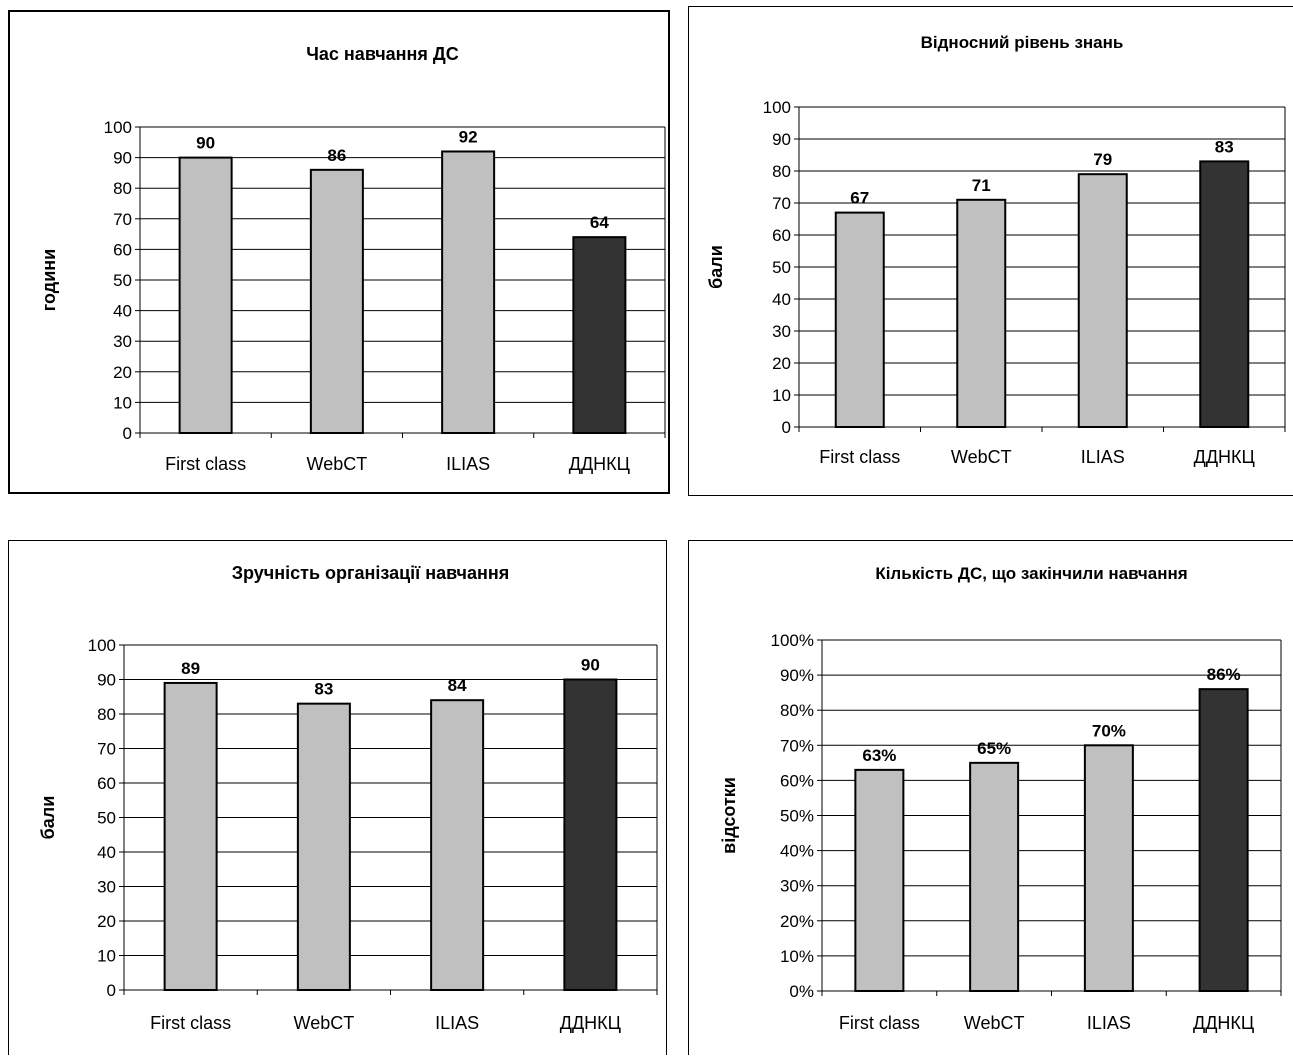 The height and width of the screenshot is (1056, 1293). Describe the element at coordinates (468, 136) in the screenshot. I see `data-label: 92` at that location.